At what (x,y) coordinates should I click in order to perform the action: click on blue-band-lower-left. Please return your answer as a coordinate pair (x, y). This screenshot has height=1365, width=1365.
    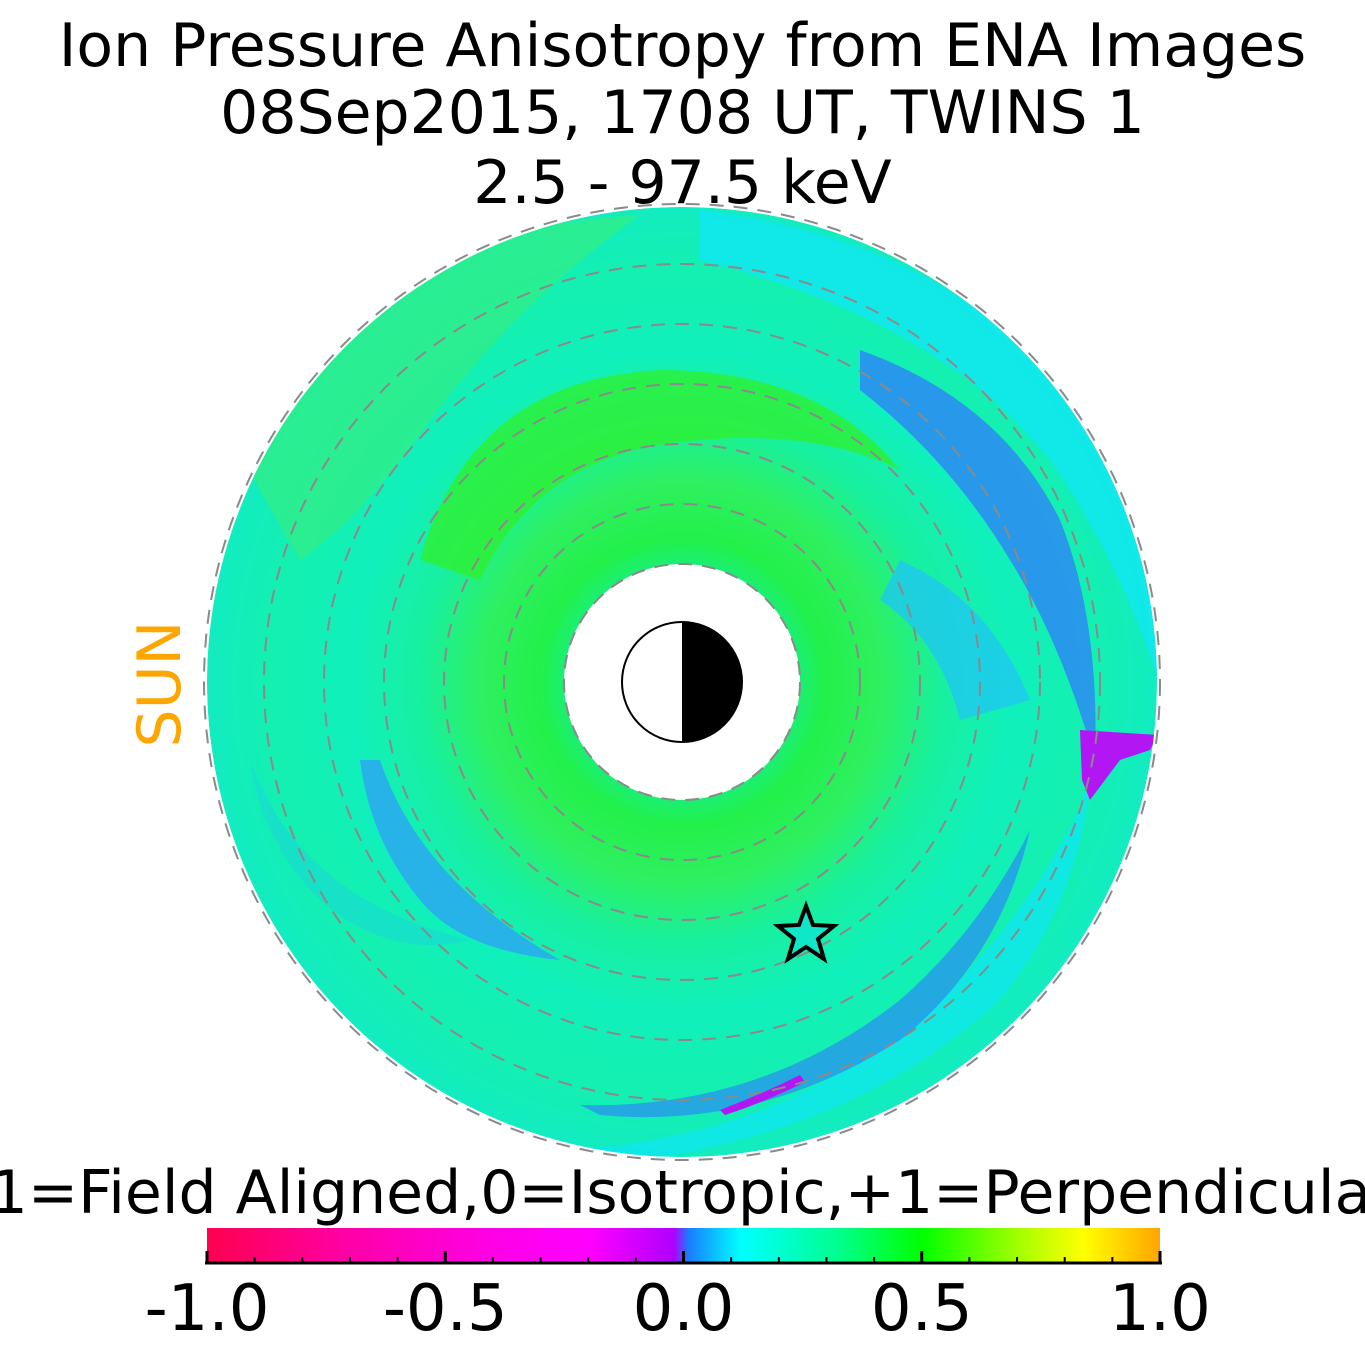
    Looking at the image, I should click on (460, 860).